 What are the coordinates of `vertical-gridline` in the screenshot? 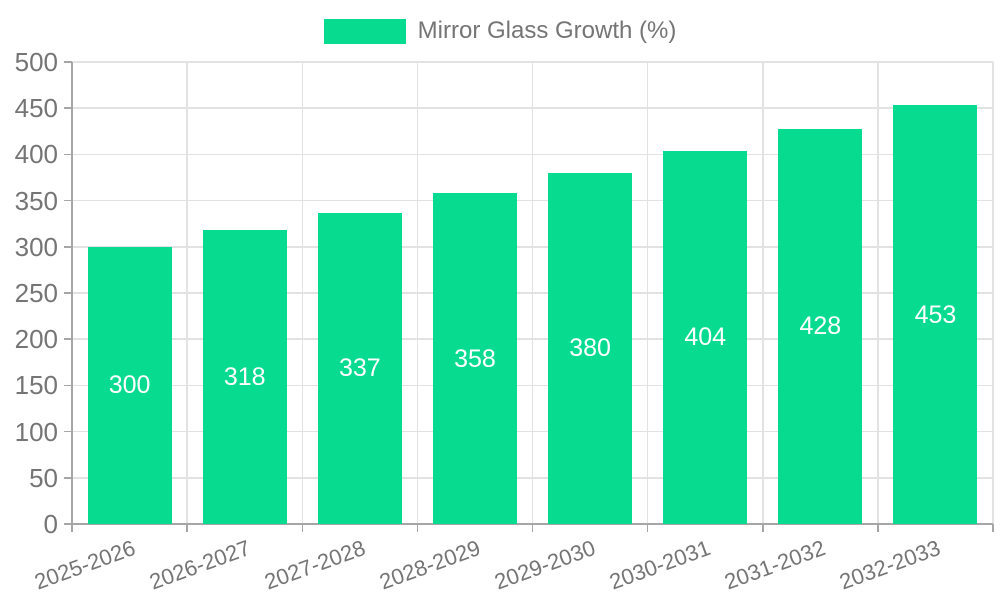 It's located at (993, 293).